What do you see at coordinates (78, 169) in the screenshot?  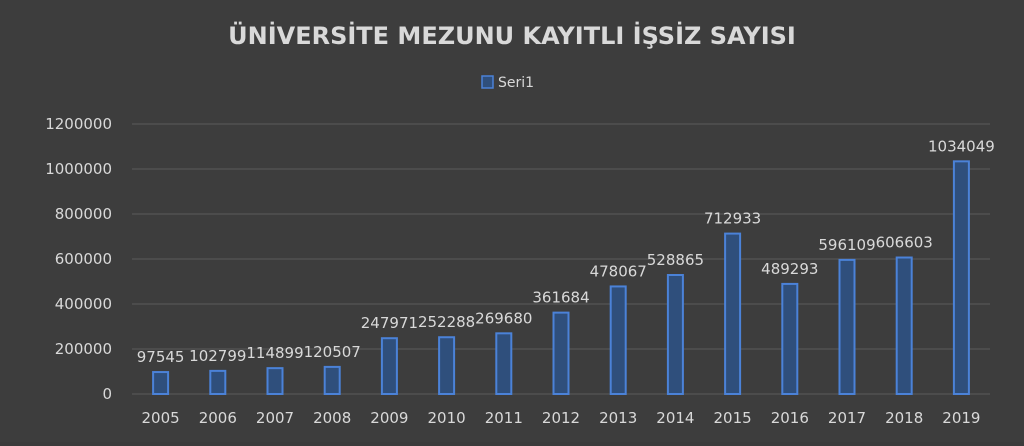 I see `y-tick-label: 1000000` at bounding box center [78, 169].